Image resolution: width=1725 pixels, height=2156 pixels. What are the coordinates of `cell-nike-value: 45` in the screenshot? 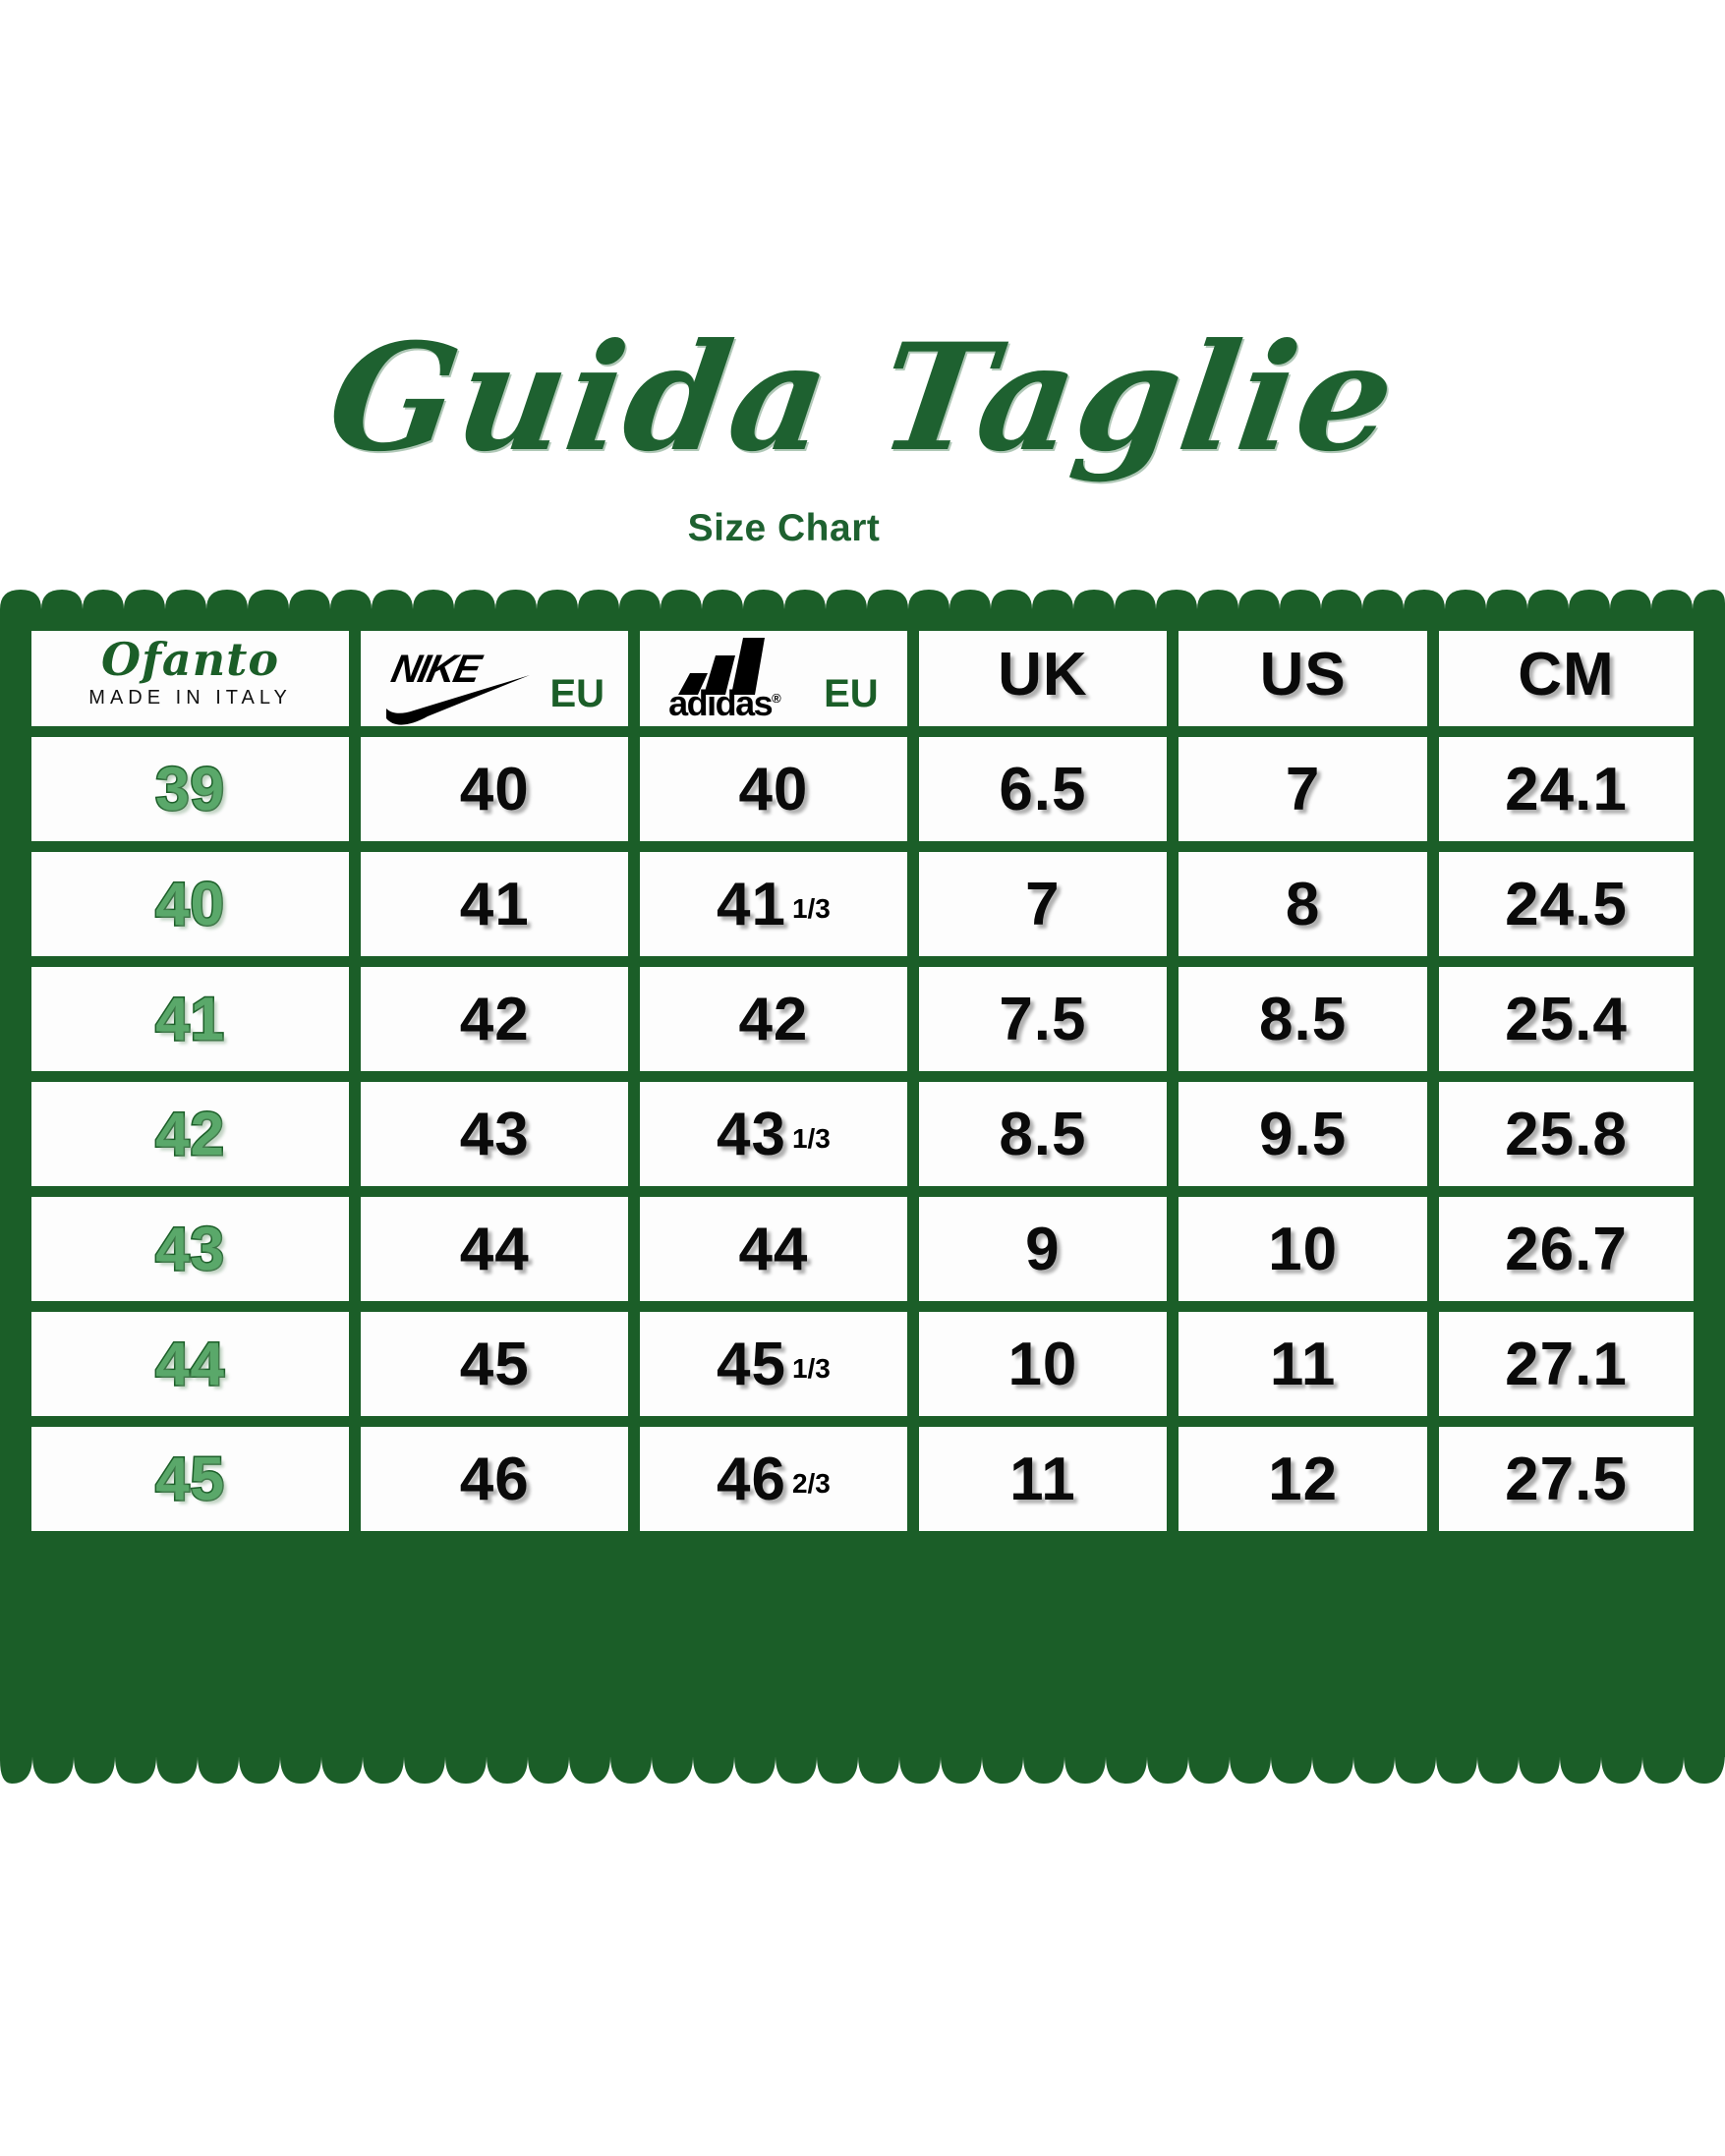 It's located at (494, 1364).